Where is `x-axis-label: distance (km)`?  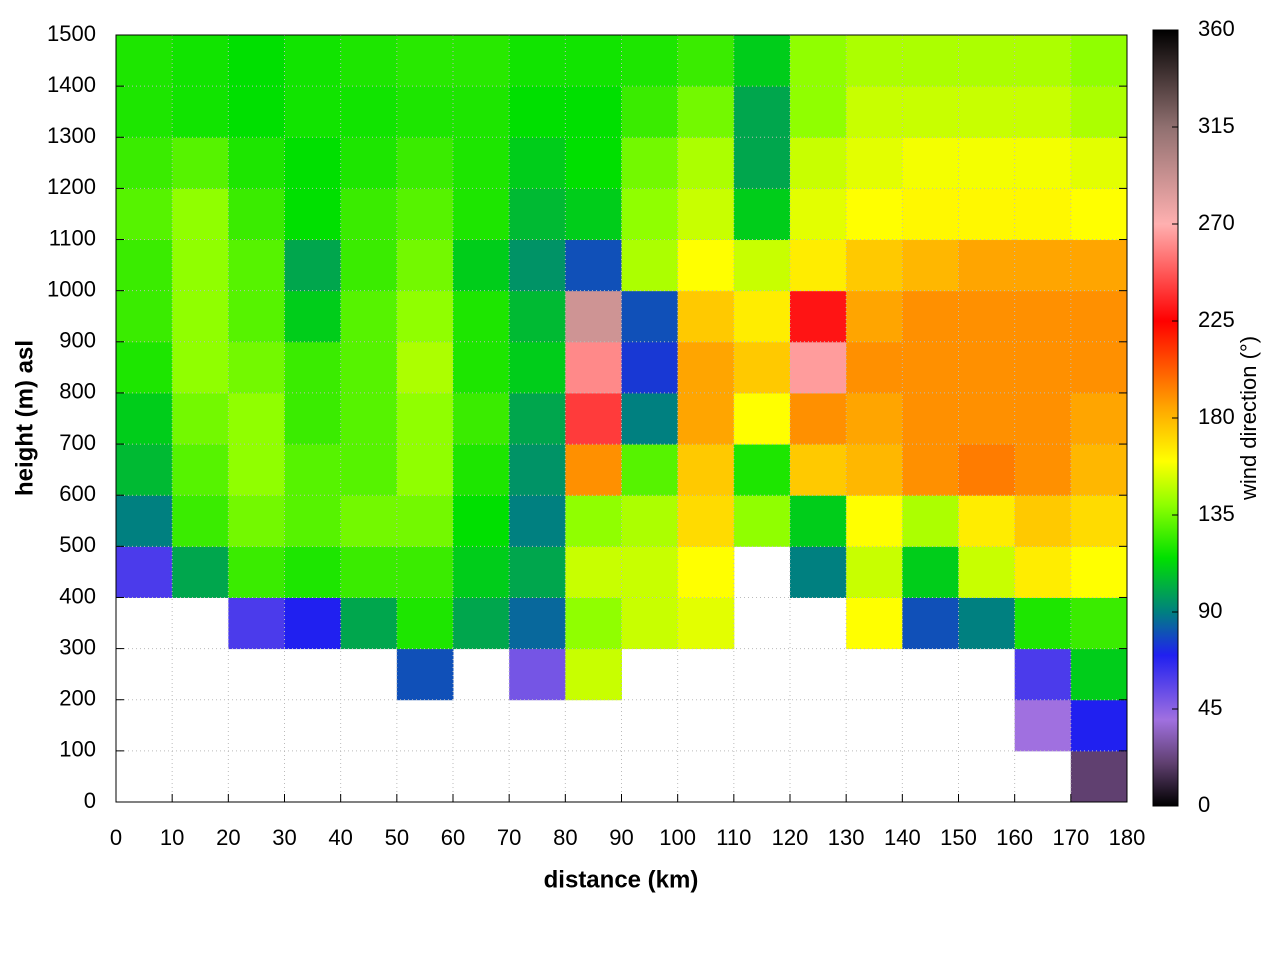 x-axis-label: distance (km) is located at coordinates (621, 879).